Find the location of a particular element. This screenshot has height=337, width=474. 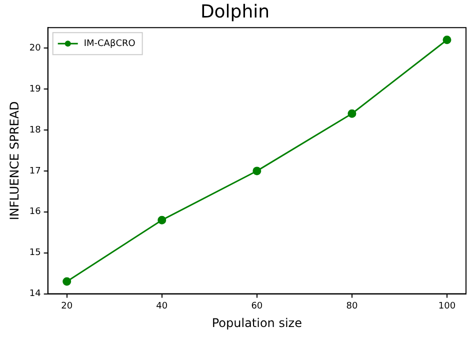

y-tick-label: 14 is located at coordinates (35, 294).